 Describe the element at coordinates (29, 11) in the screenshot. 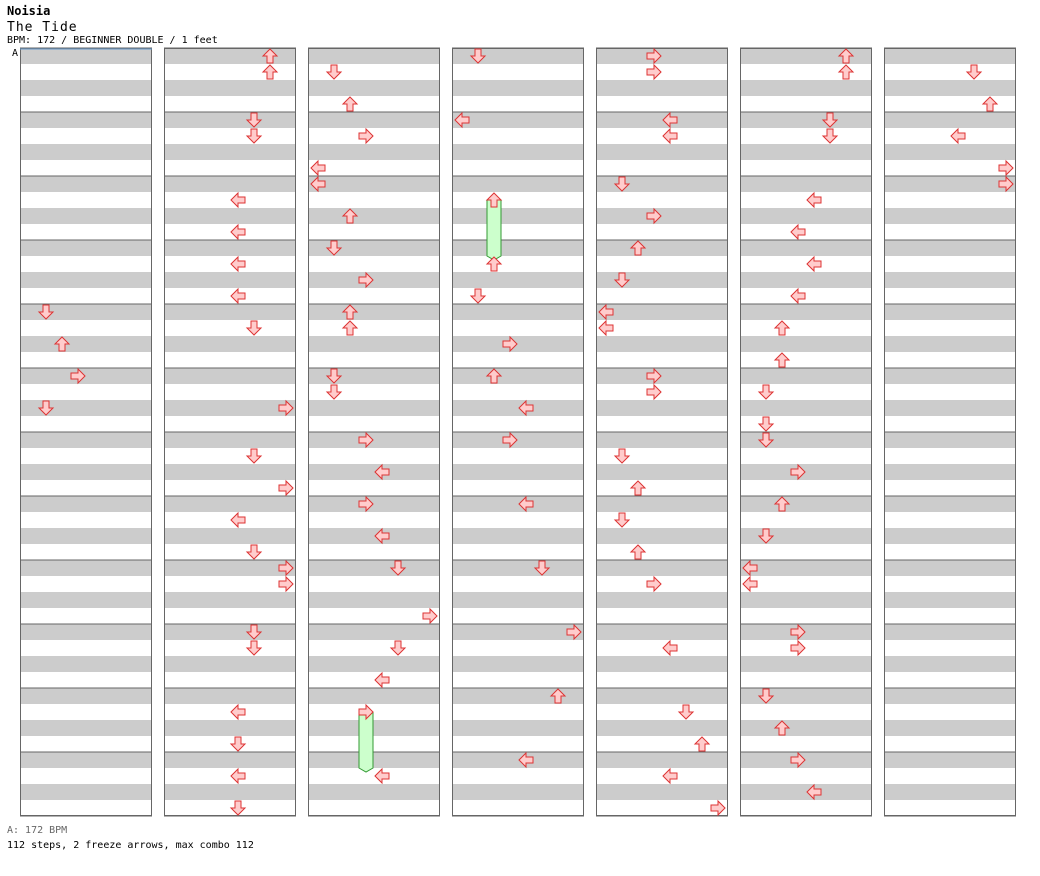

I see `artist-name: Noisia` at that location.